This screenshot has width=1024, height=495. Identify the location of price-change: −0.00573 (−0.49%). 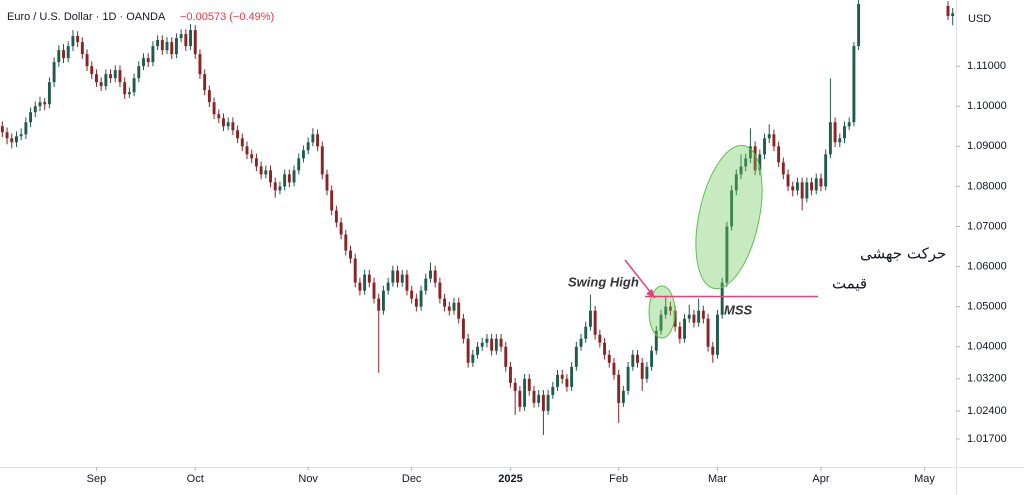
(227, 17).